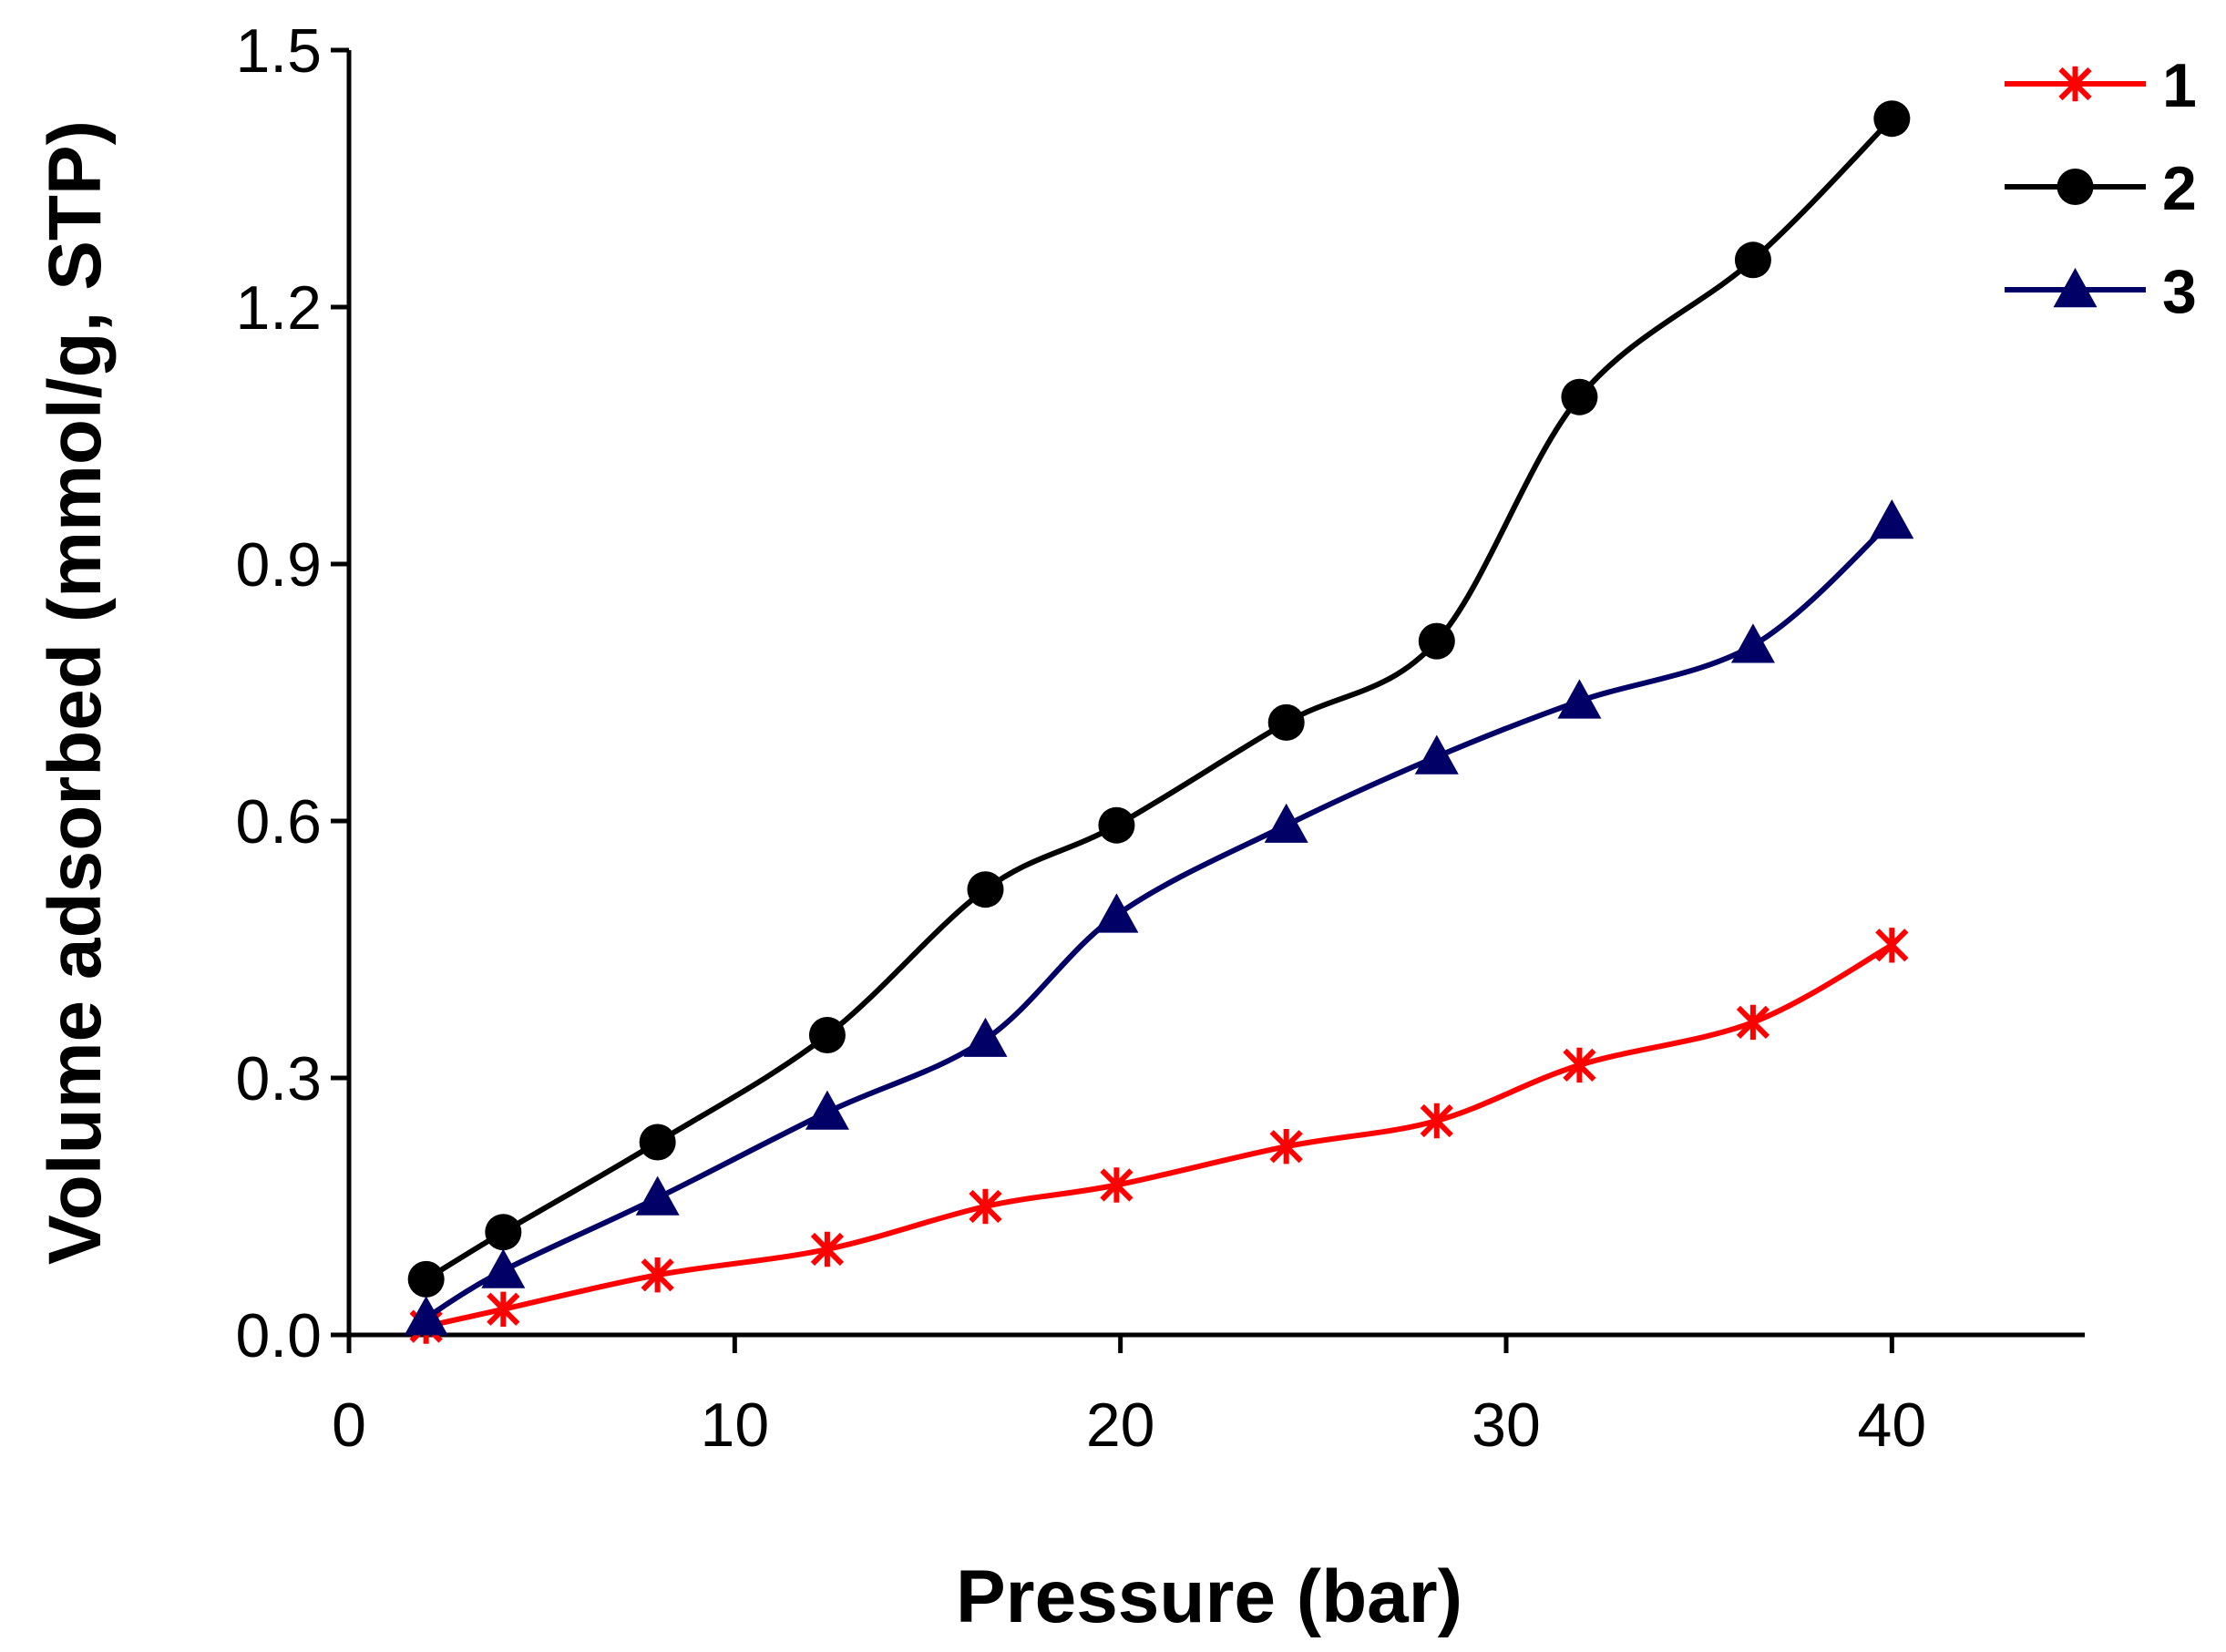 The image size is (2226, 1652). What do you see at coordinates (278, 51) in the screenshot?
I see `y-tick-label: 1.5` at bounding box center [278, 51].